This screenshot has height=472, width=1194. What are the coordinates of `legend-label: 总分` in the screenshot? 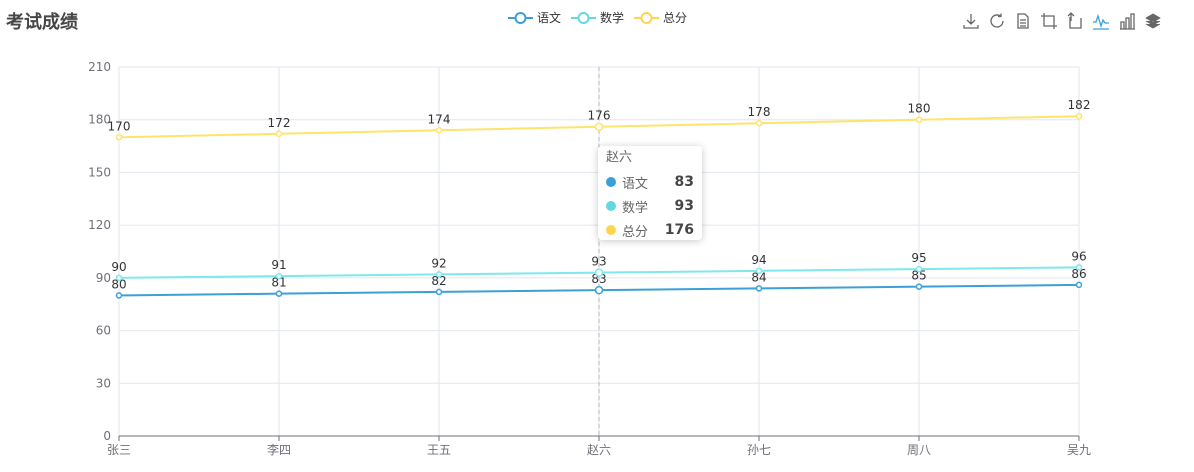 It's located at (675, 18).